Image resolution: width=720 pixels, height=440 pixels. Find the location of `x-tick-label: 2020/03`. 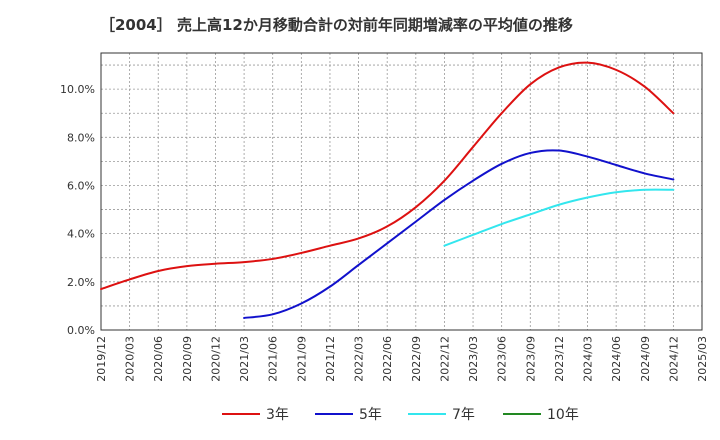

x-tick-label: 2020/03 is located at coordinates (130, 359).